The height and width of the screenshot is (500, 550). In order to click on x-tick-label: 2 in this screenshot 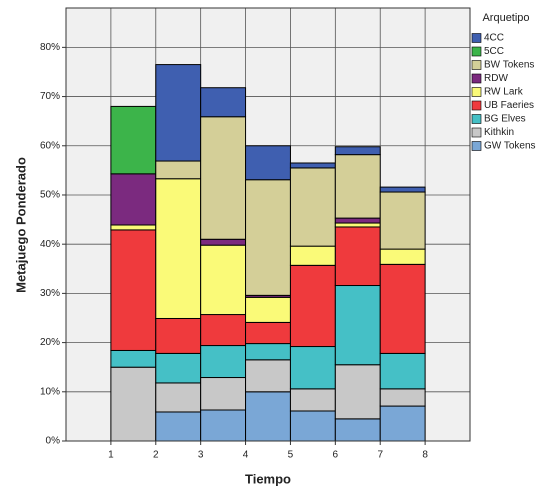, I will do `click(156, 455)`.